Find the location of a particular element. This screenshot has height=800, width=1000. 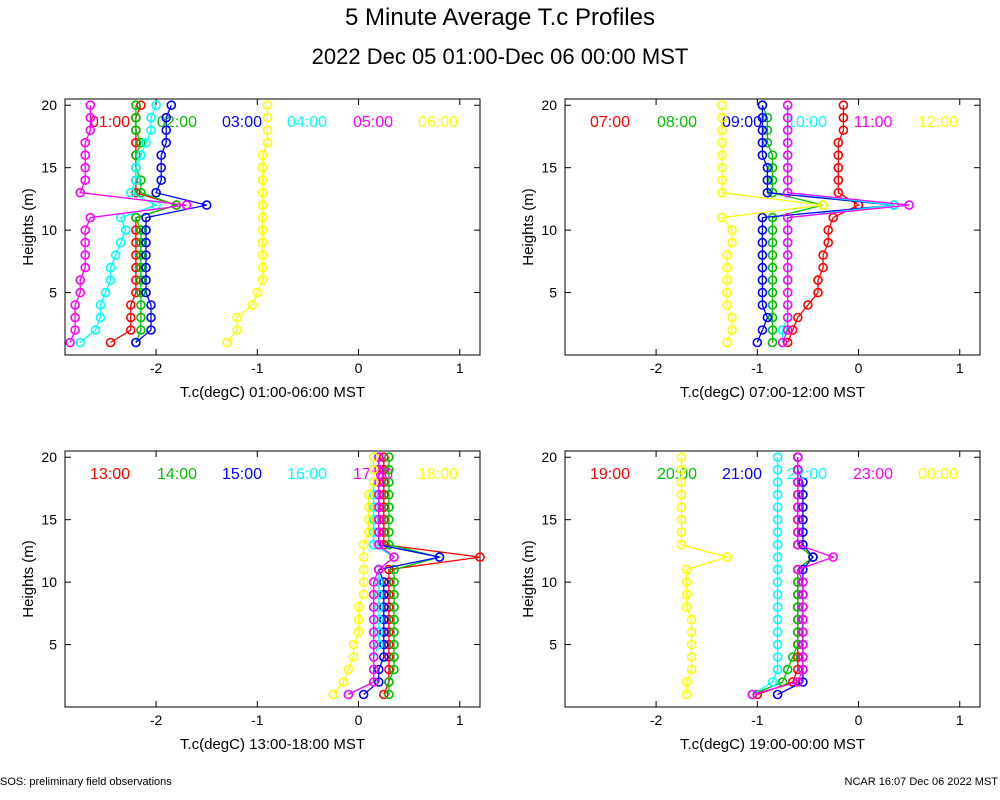

series-06:00 is located at coordinates (247, 224).